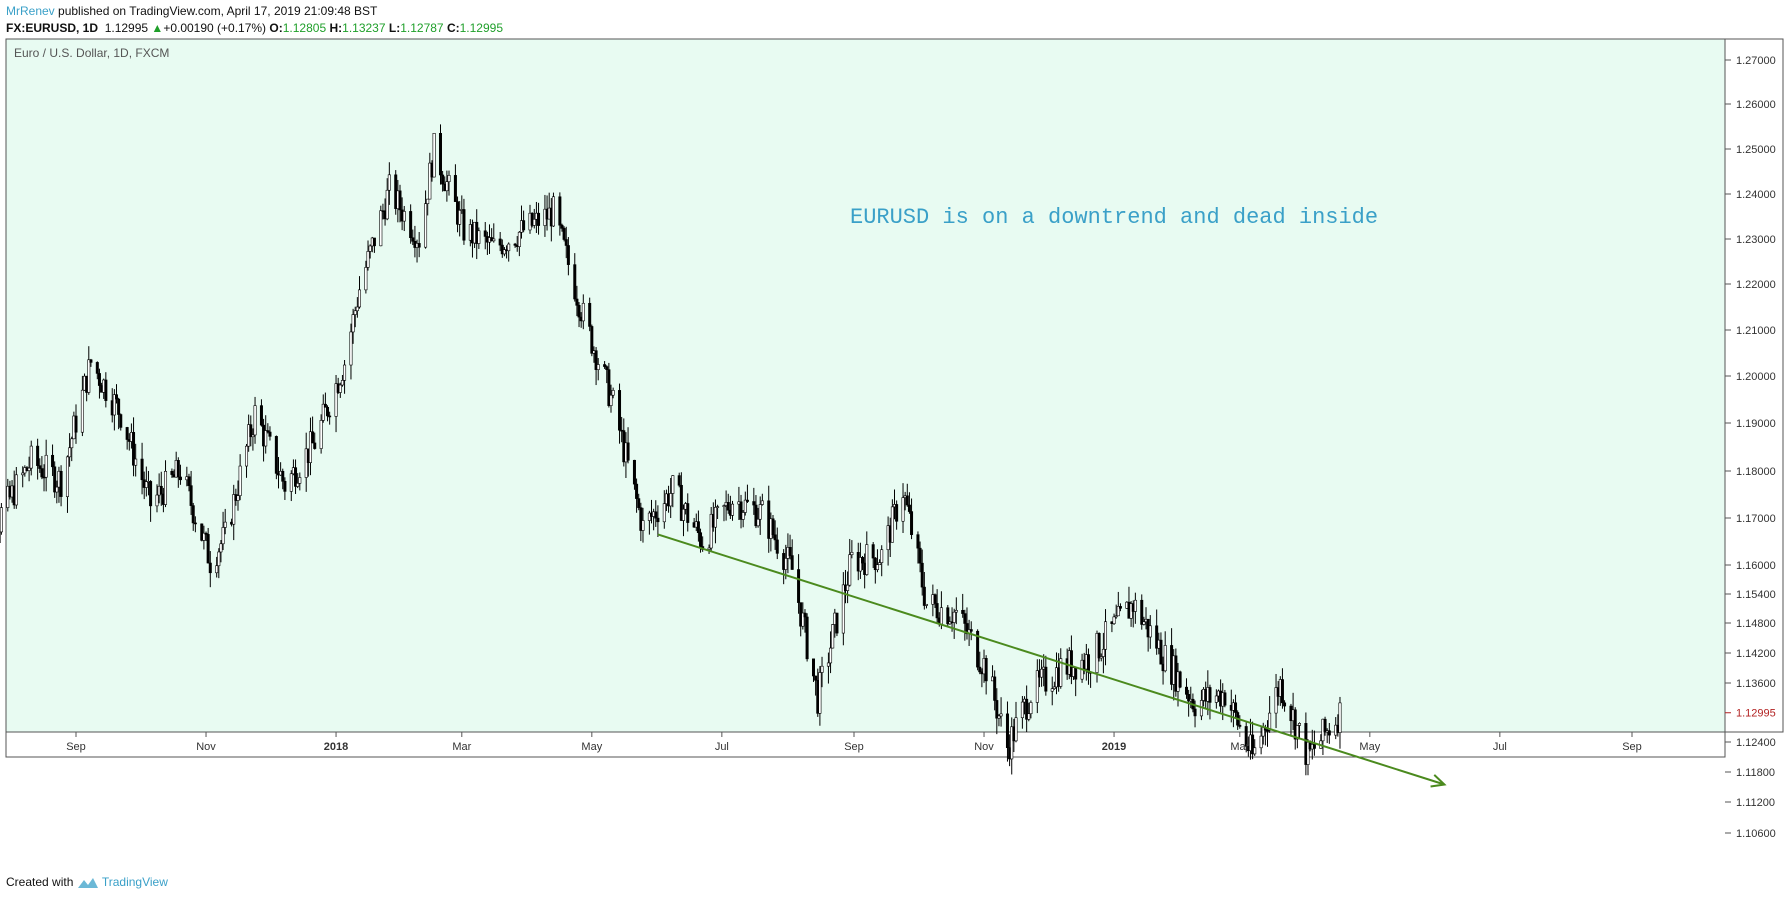 The width and height of the screenshot is (1788, 900). Describe the element at coordinates (1438, 781) in the screenshot. I see `trendline-arrowhead` at that location.